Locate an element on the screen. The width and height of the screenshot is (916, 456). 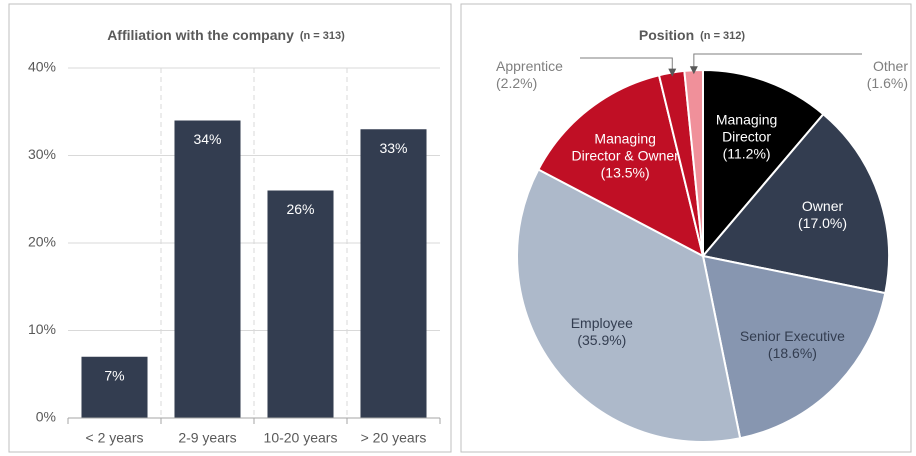
title: Affiliation with the company is located at coordinates (200, 35).